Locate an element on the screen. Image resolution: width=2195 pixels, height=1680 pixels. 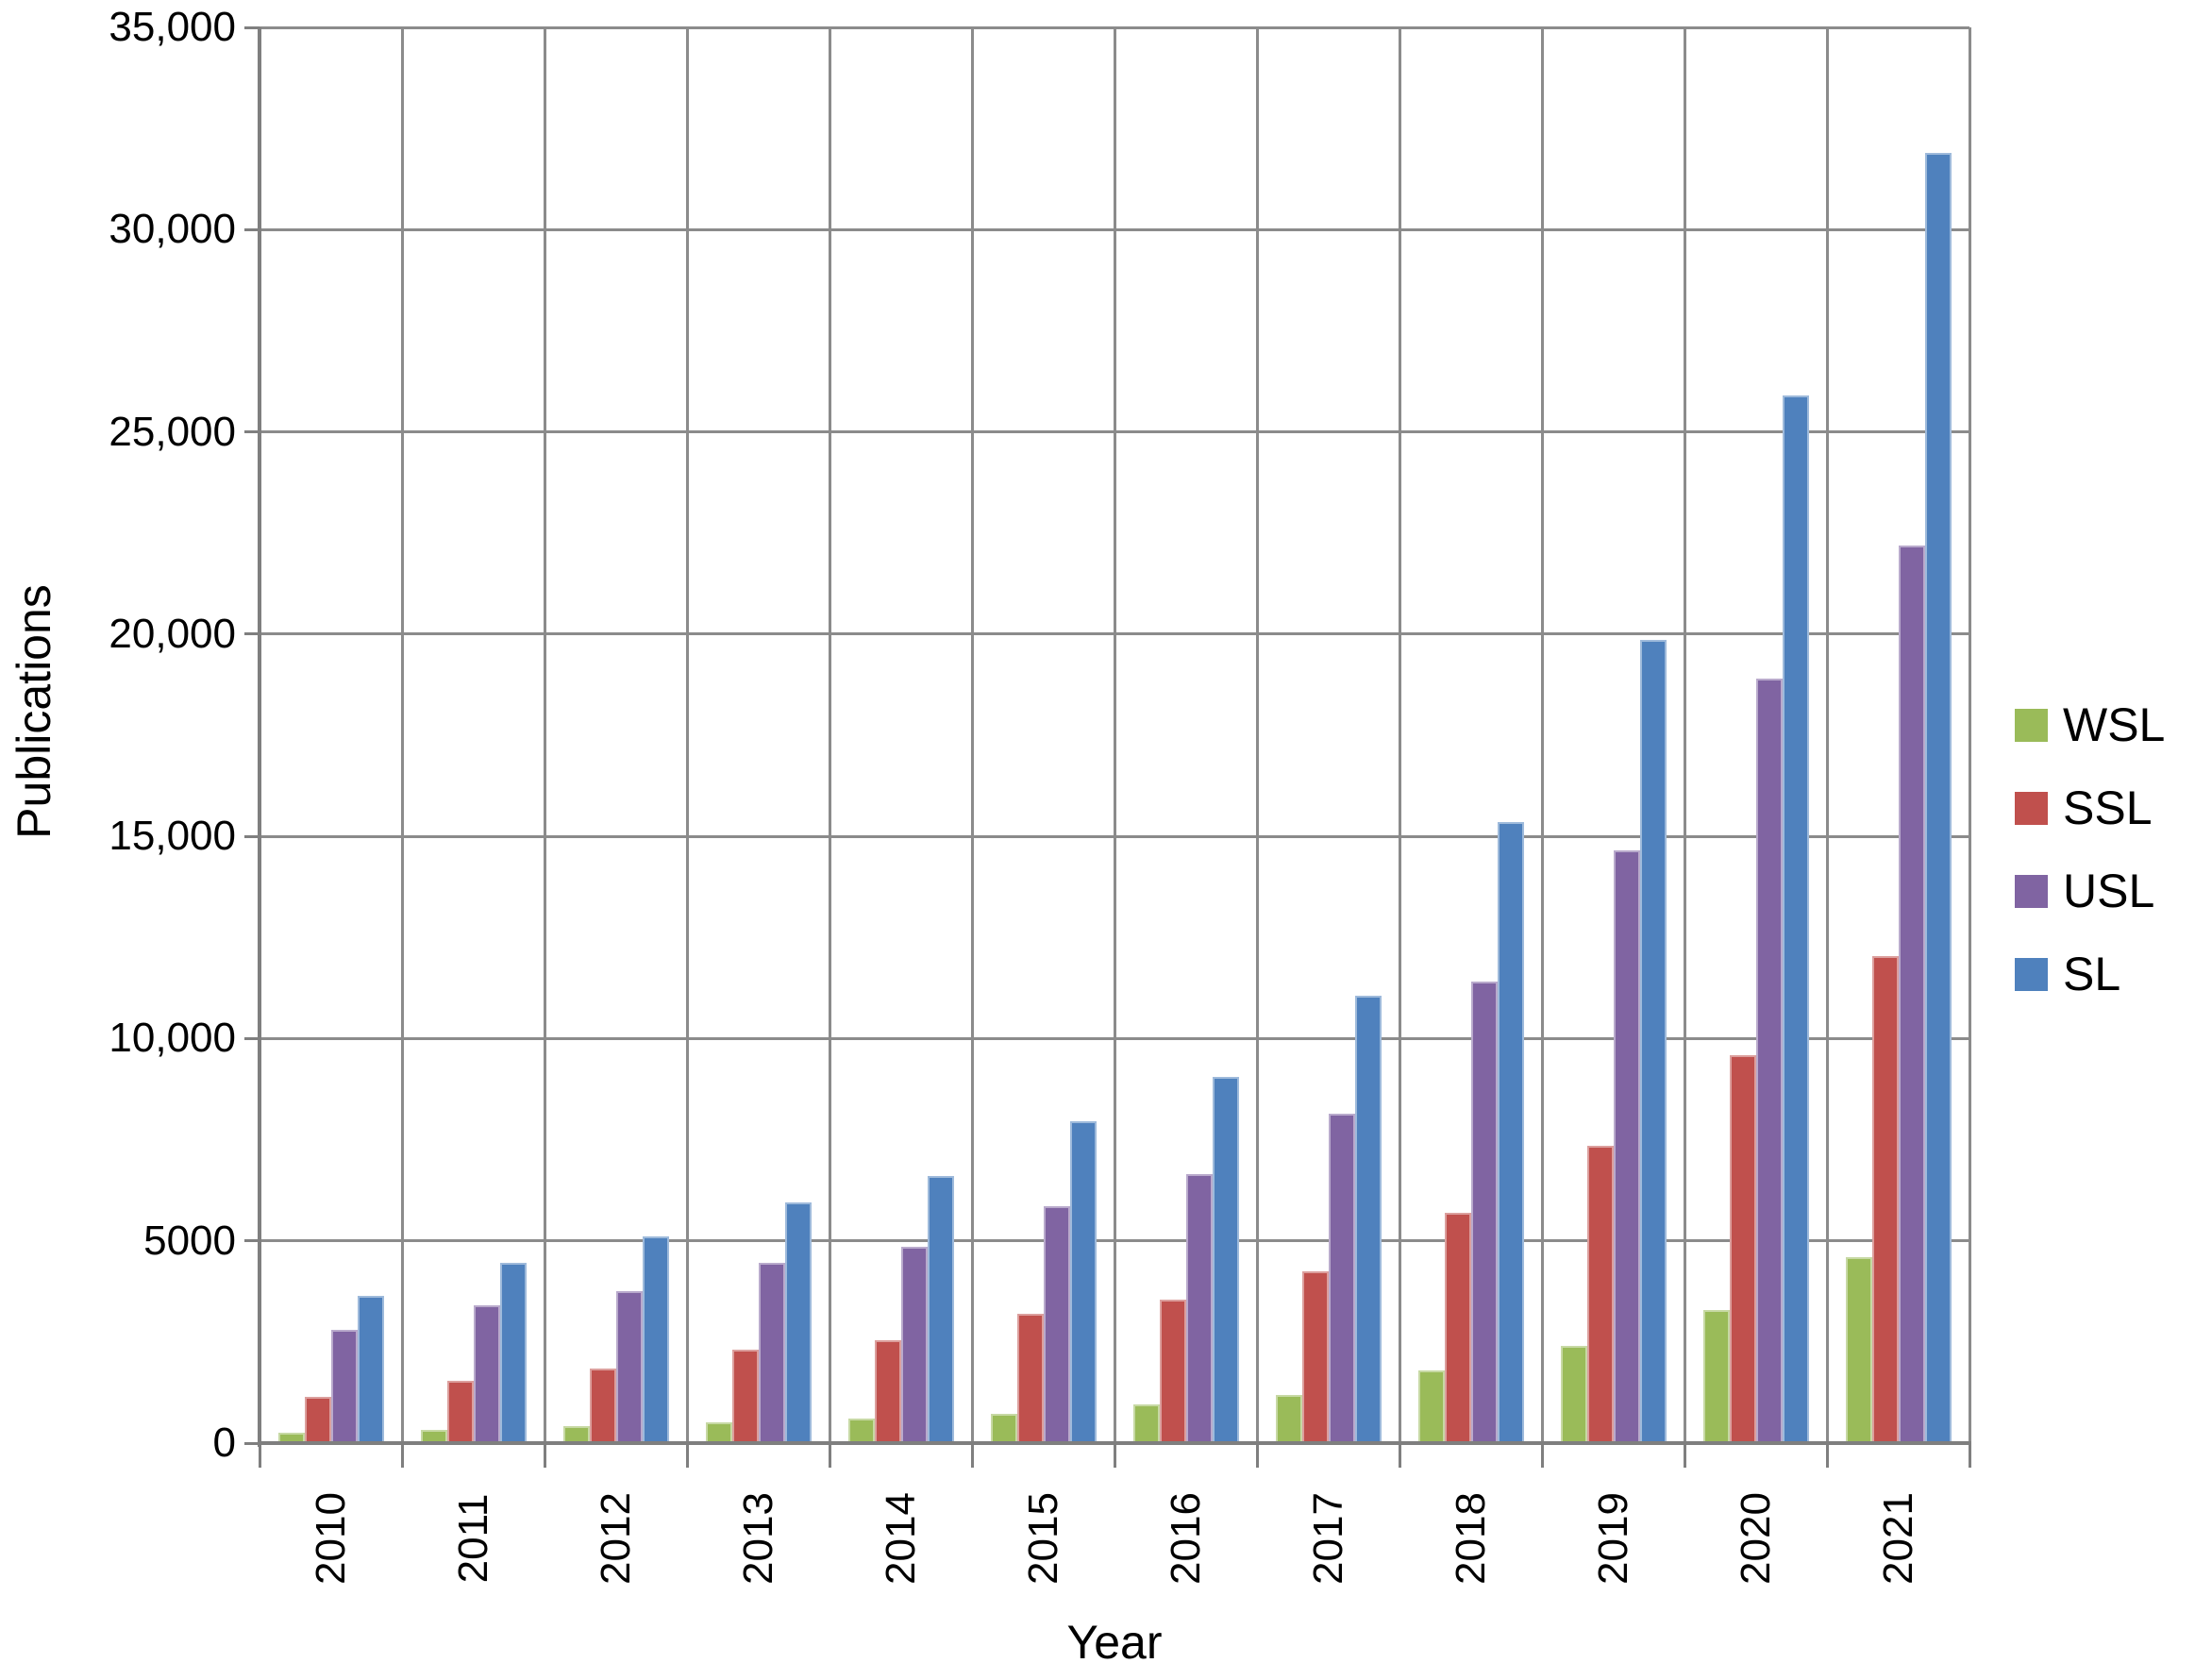
legend-item-ssl: SSL is located at coordinates (2090, 807).